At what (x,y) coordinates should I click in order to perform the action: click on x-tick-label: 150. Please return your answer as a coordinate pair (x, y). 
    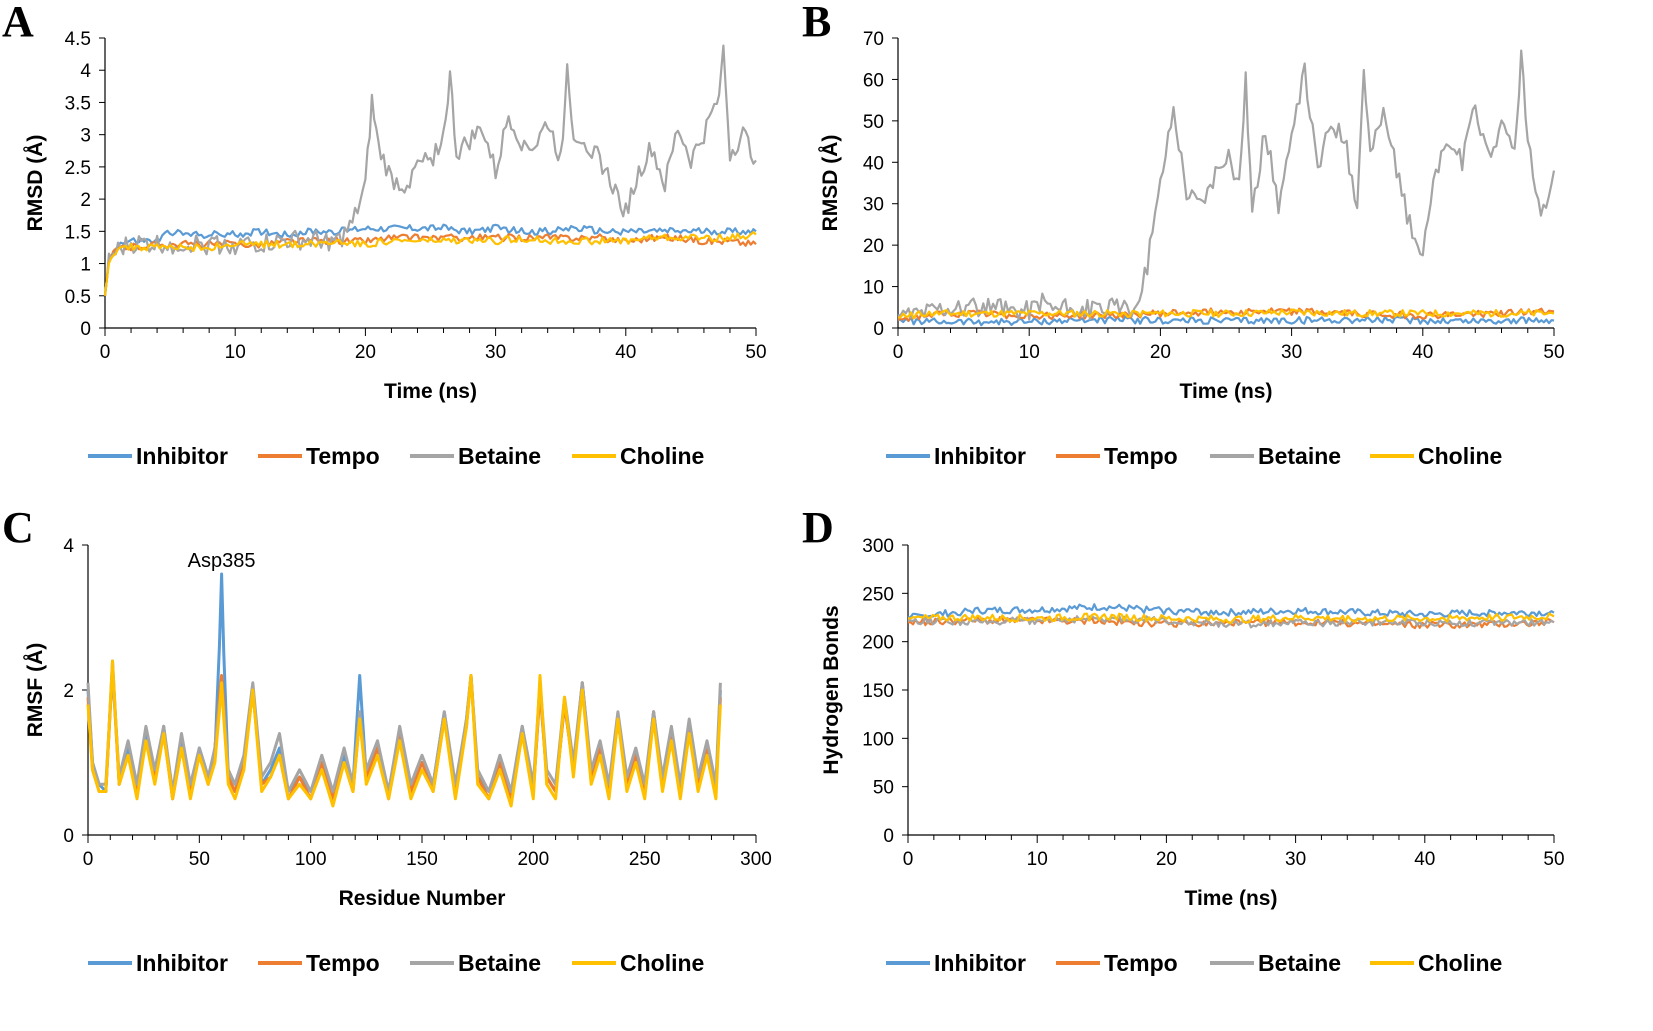
    Looking at the image, I should click on (422, 859).